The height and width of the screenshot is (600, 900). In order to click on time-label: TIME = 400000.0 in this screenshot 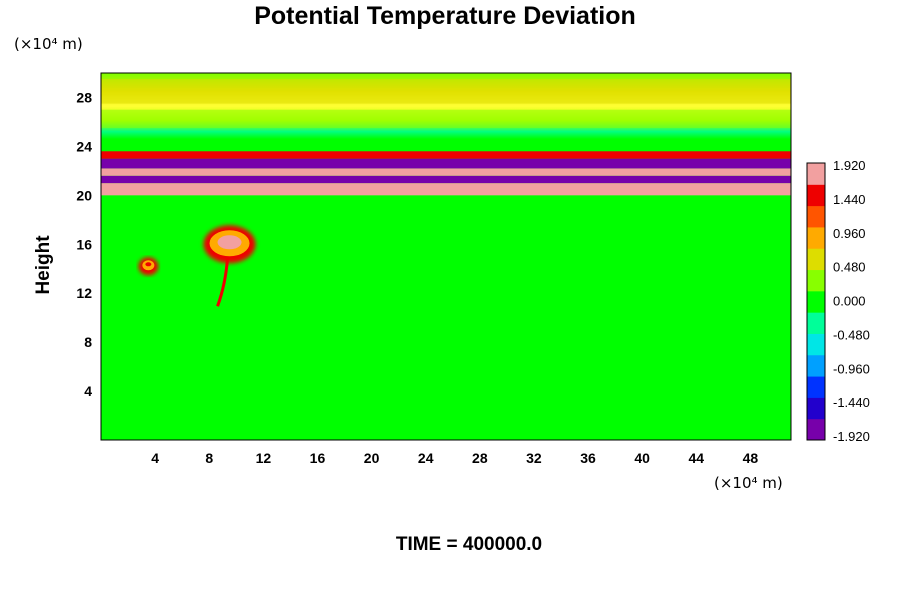, I will do `click(469, 544)`.